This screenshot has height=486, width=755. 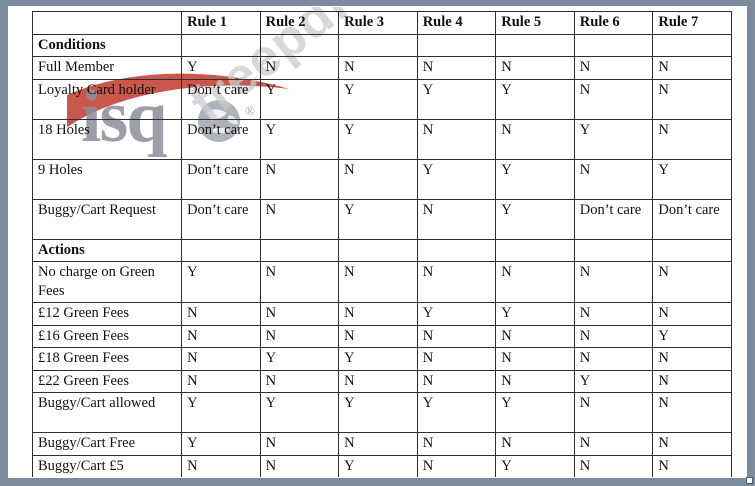 What do you see at coordinates (107, 359) in the screenshot?
I see `row-label: £18 Green Fees` at bounding box center [107, 359].